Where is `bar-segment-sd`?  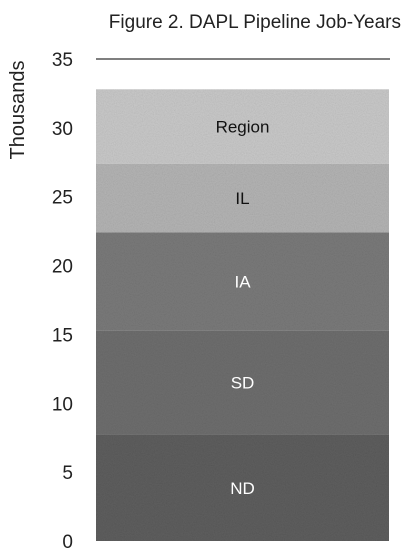
bar-segment-sd is located at coordinates (242, 382).